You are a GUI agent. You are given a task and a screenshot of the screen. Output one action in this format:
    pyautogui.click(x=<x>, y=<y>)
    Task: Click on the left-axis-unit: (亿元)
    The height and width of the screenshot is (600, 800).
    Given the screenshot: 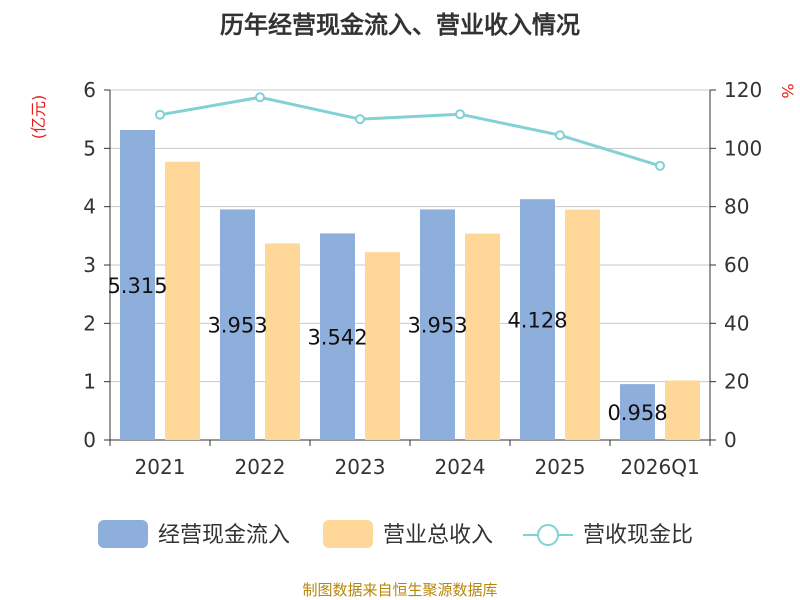 What is the action you would take?
    pyautogui.click(x=38, y=117)
    